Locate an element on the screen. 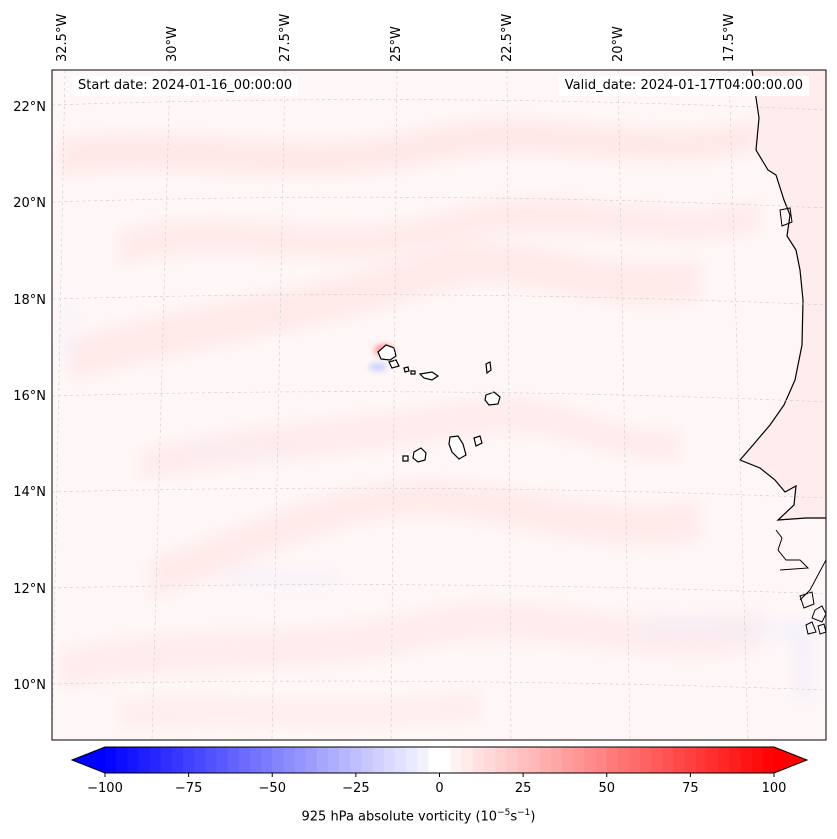 The width and height of the screenshot is (837, 839). colorbar-tick-label: −25 is located at coordinates (356, 788).